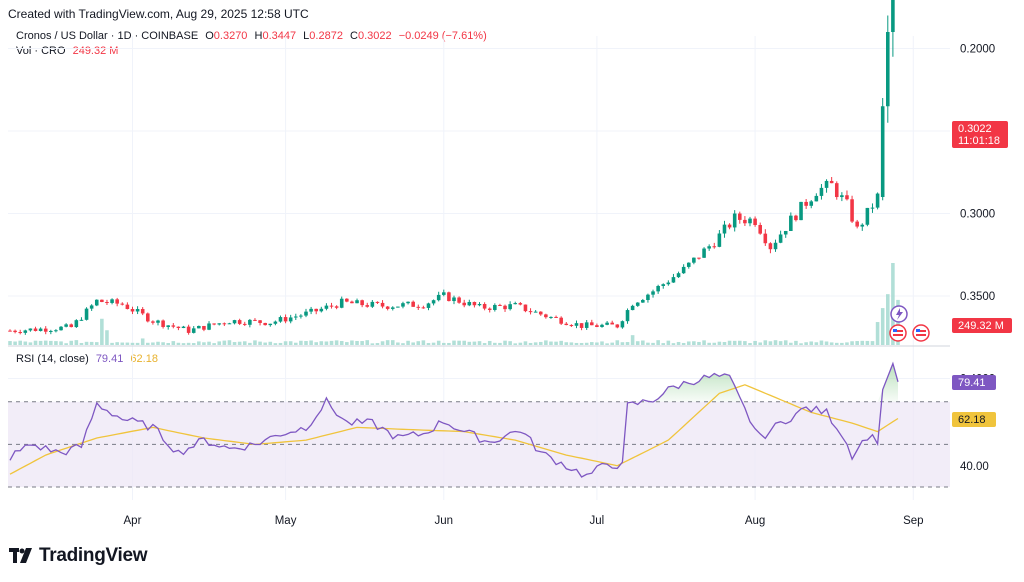  Describe the element at coordinates (107, 36) in the screenshot. I see `symbol-title: Cronos / US Dollar · 1D · COINBASE` at that location.